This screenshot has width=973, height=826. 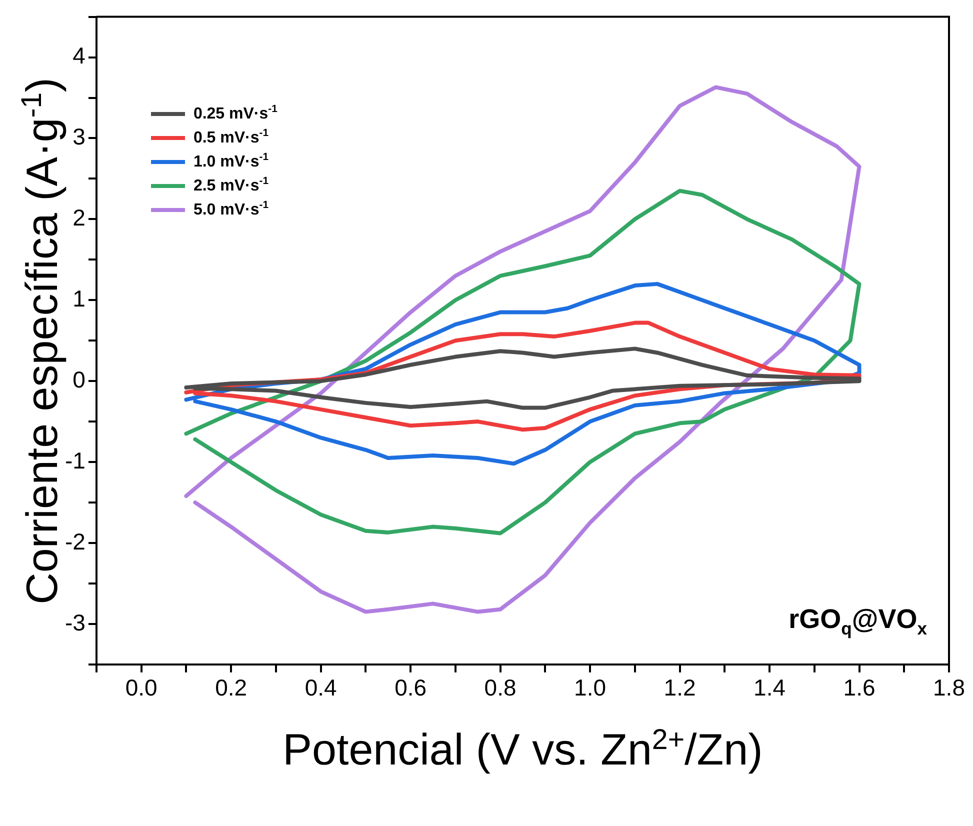 I want to click on y-tick-label: 3, so click(x=79, y=137).